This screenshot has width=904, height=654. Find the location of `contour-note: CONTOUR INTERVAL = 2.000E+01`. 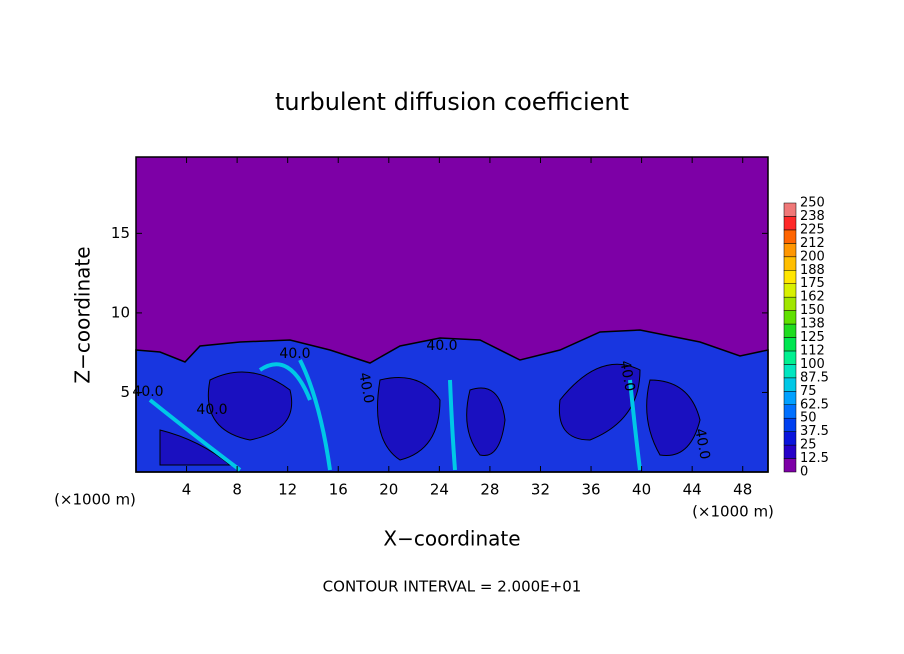

contour-note: CONTOUR INTERVAL = 2.000E+01 is located at coordinates (452, 587).